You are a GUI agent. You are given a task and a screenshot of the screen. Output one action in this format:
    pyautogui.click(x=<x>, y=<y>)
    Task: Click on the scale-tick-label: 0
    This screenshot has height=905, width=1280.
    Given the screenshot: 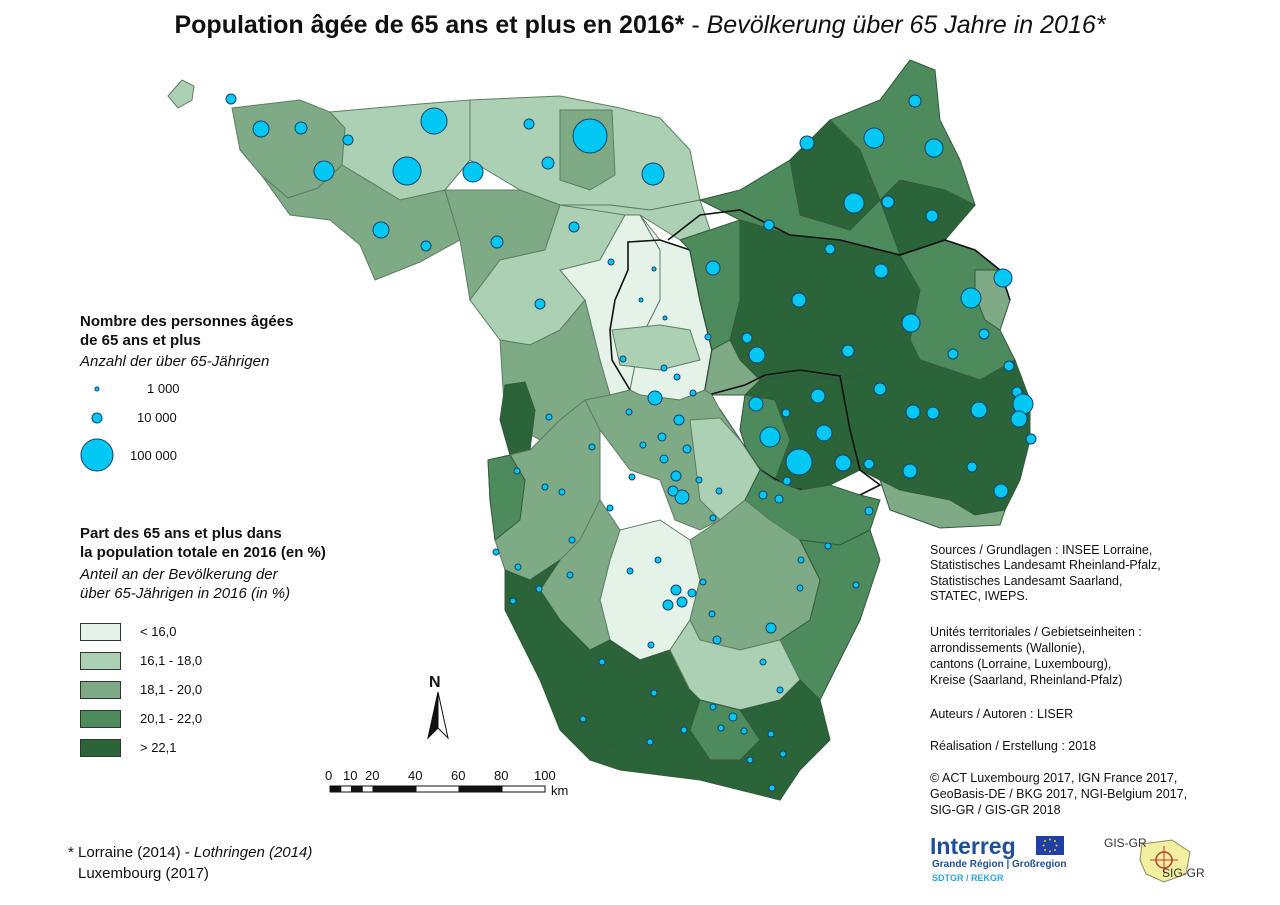 What is the action you would take?
    pyautogui.click(x=329, y=775)
    